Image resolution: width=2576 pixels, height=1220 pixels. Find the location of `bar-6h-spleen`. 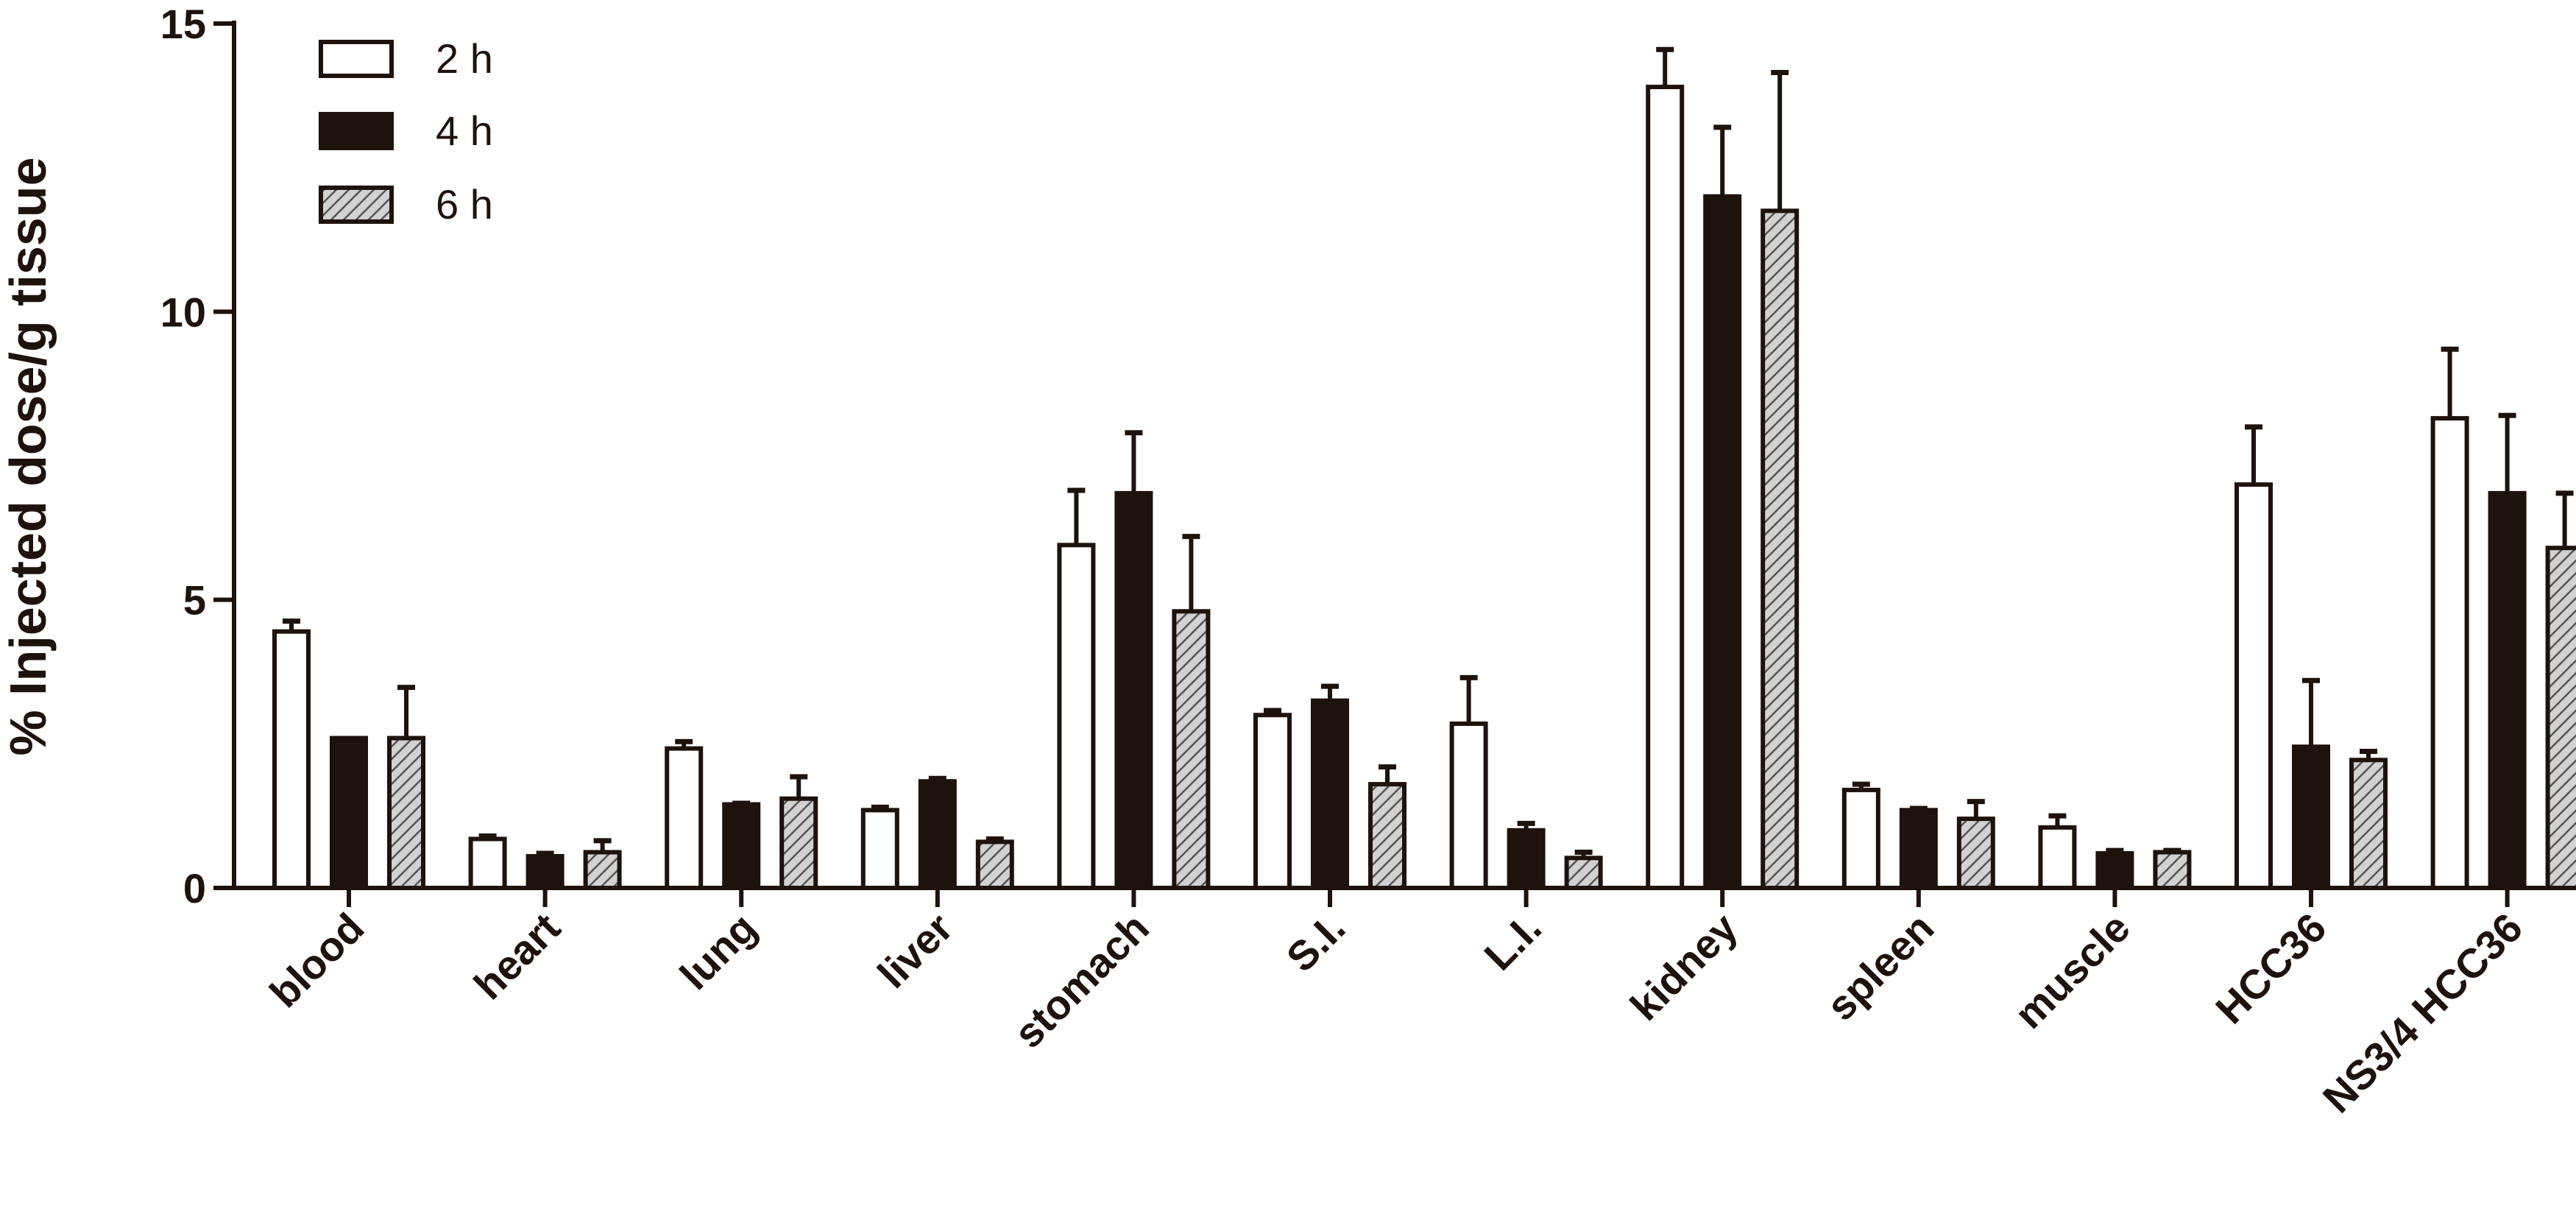

bar-6h-spleen is located at coordinates (1976, 853).